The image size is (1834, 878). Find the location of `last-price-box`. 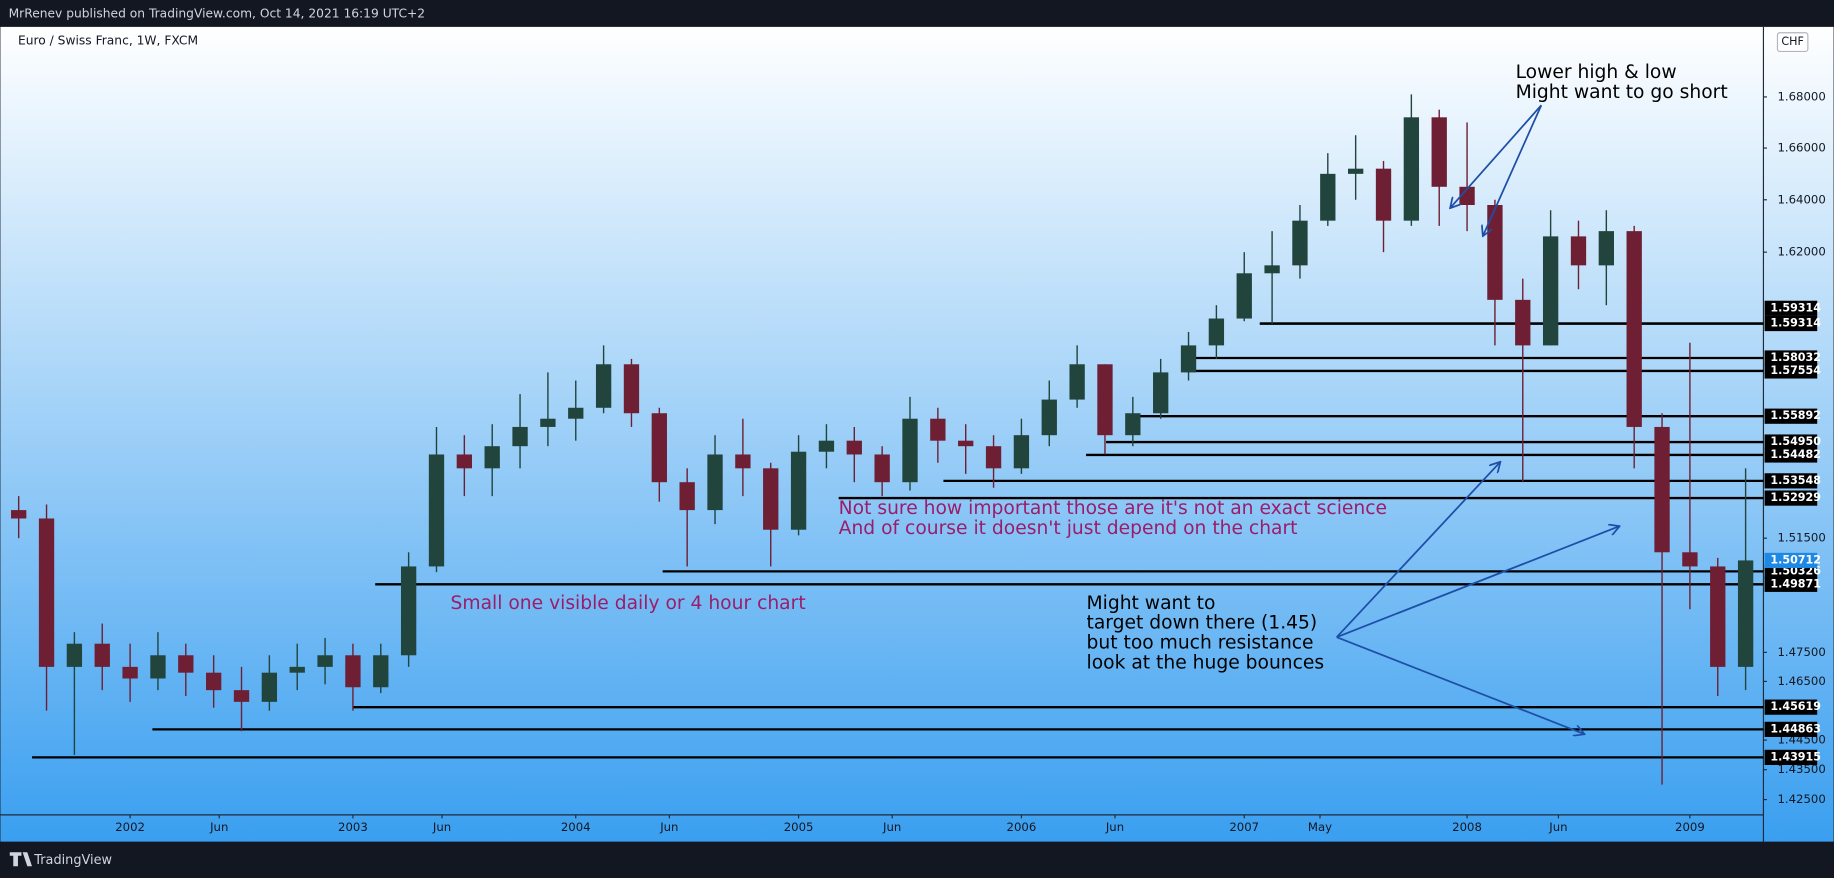

last-price-box is located at coordinates (1791, 560).